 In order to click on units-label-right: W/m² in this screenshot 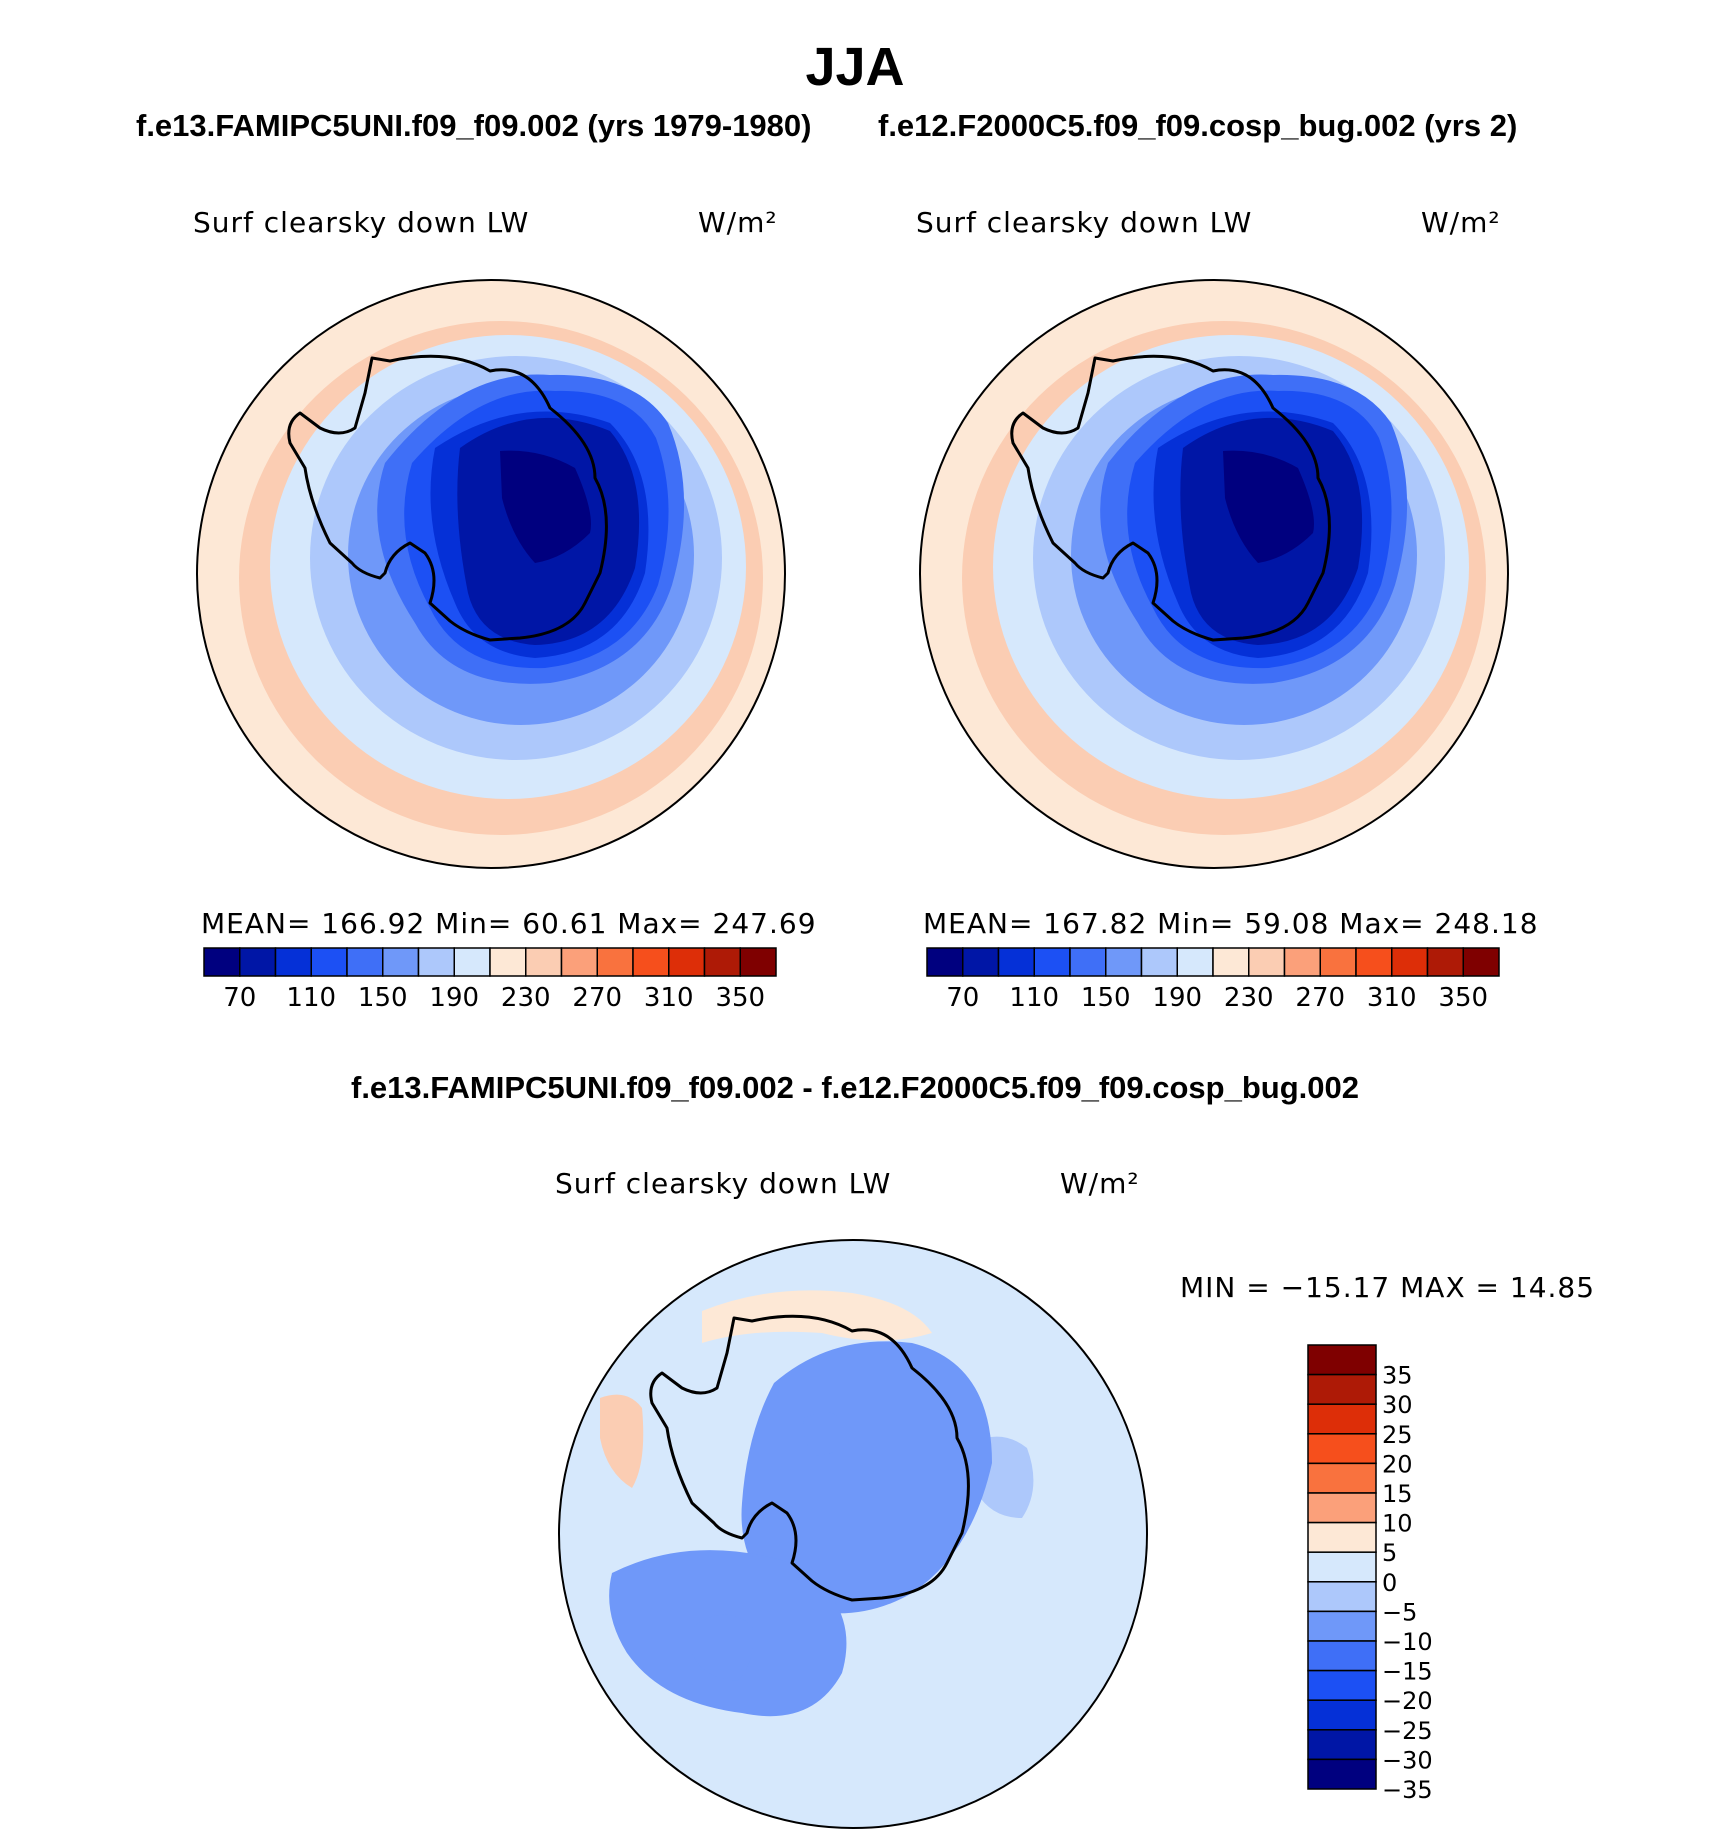, I will do `click(1461, 222)`.